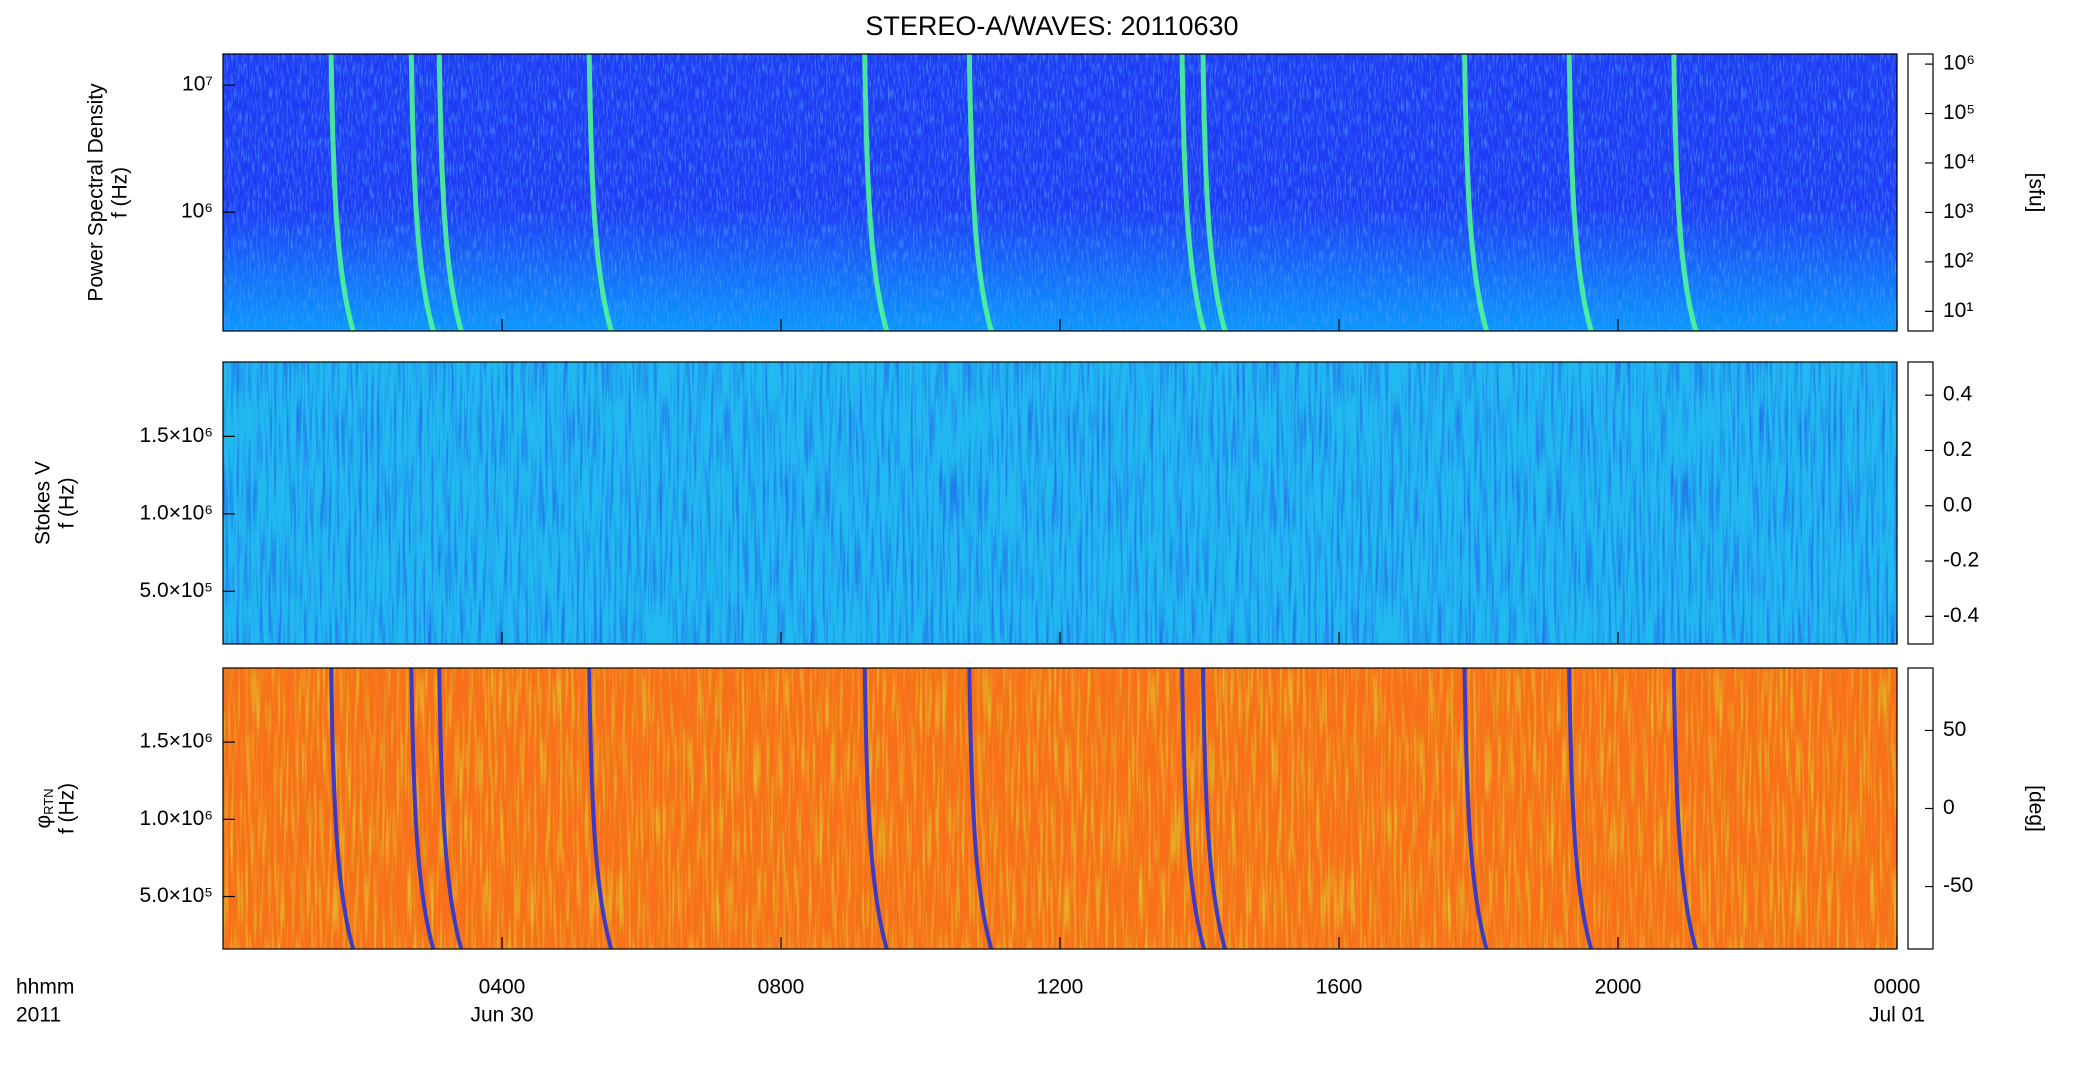  What do you see at coordinates (43, 822) in the screenshot?
I see `y-axis-symbol: φ` at bounding box center [43, 822].